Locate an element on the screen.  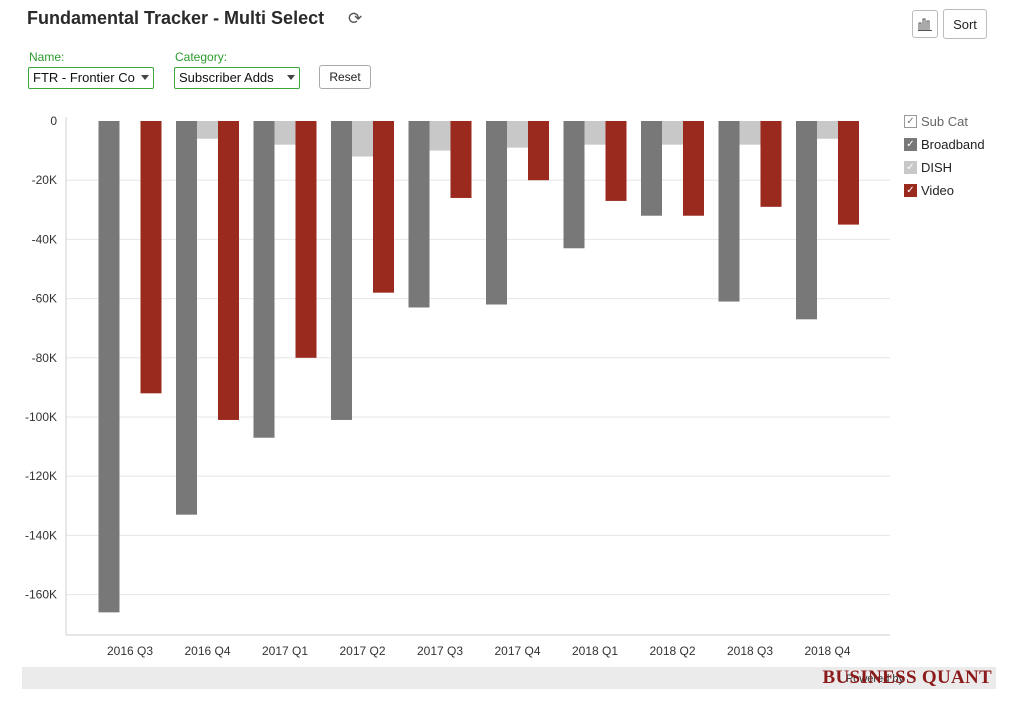
x-tick-label: 2018 Q1 is located at coordinates (595, 651).